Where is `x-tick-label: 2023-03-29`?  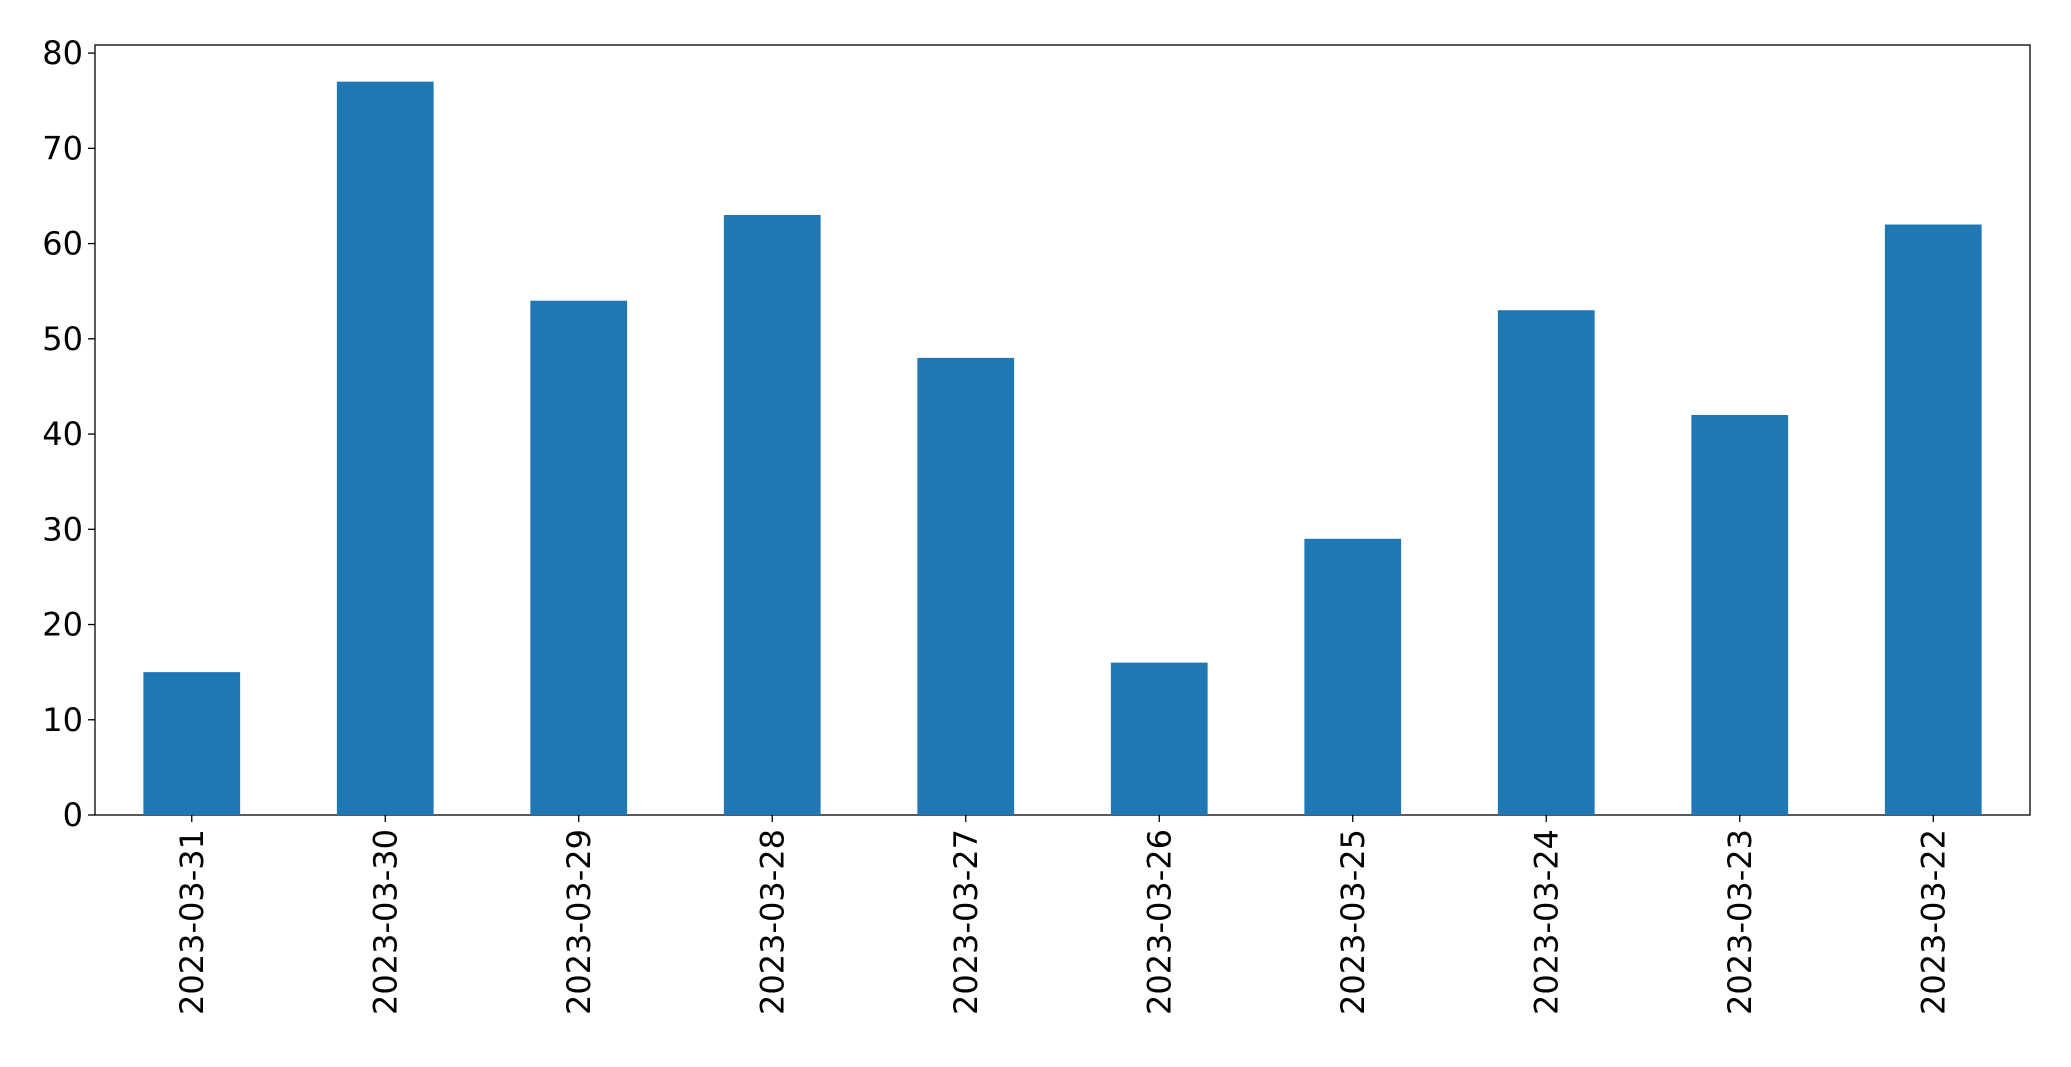 x-tick-label: 2023-03-29 is located at coordinates (579, 922).